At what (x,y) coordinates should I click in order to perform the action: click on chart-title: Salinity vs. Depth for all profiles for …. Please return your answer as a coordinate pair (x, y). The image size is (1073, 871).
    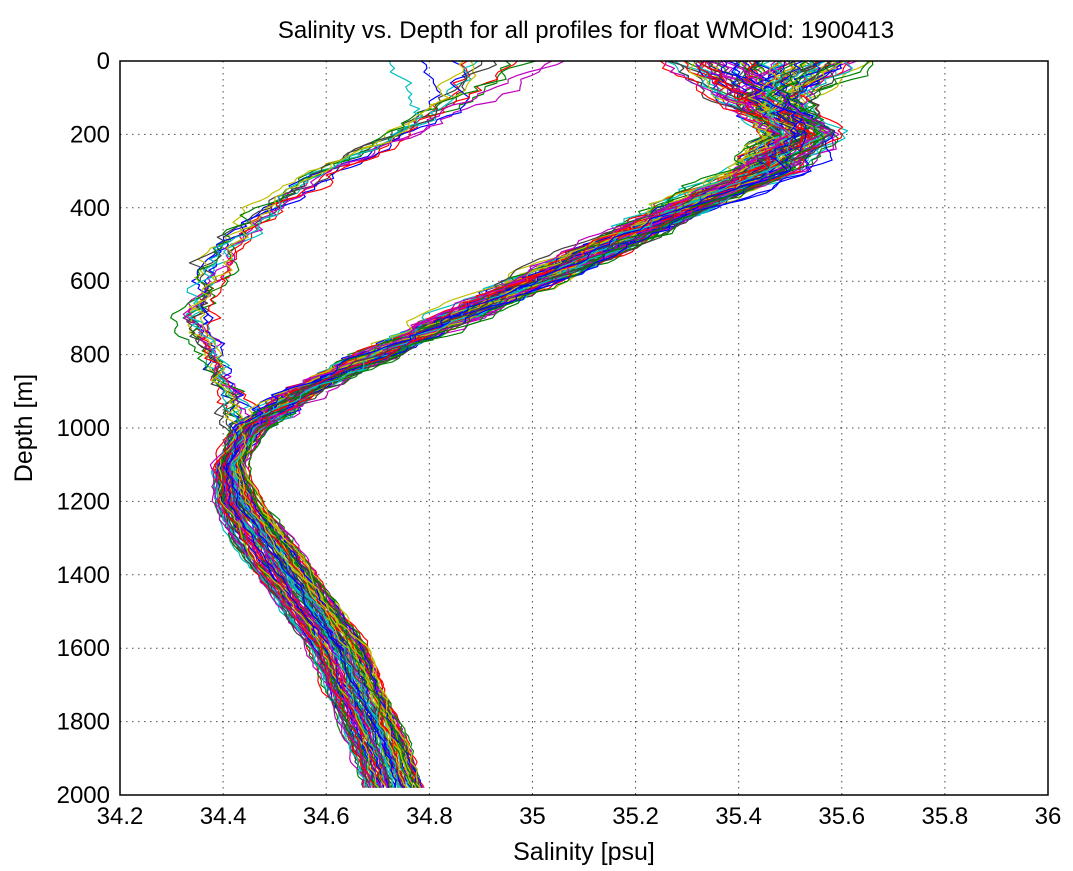
    Looking at the image, I should click on (586, 30).